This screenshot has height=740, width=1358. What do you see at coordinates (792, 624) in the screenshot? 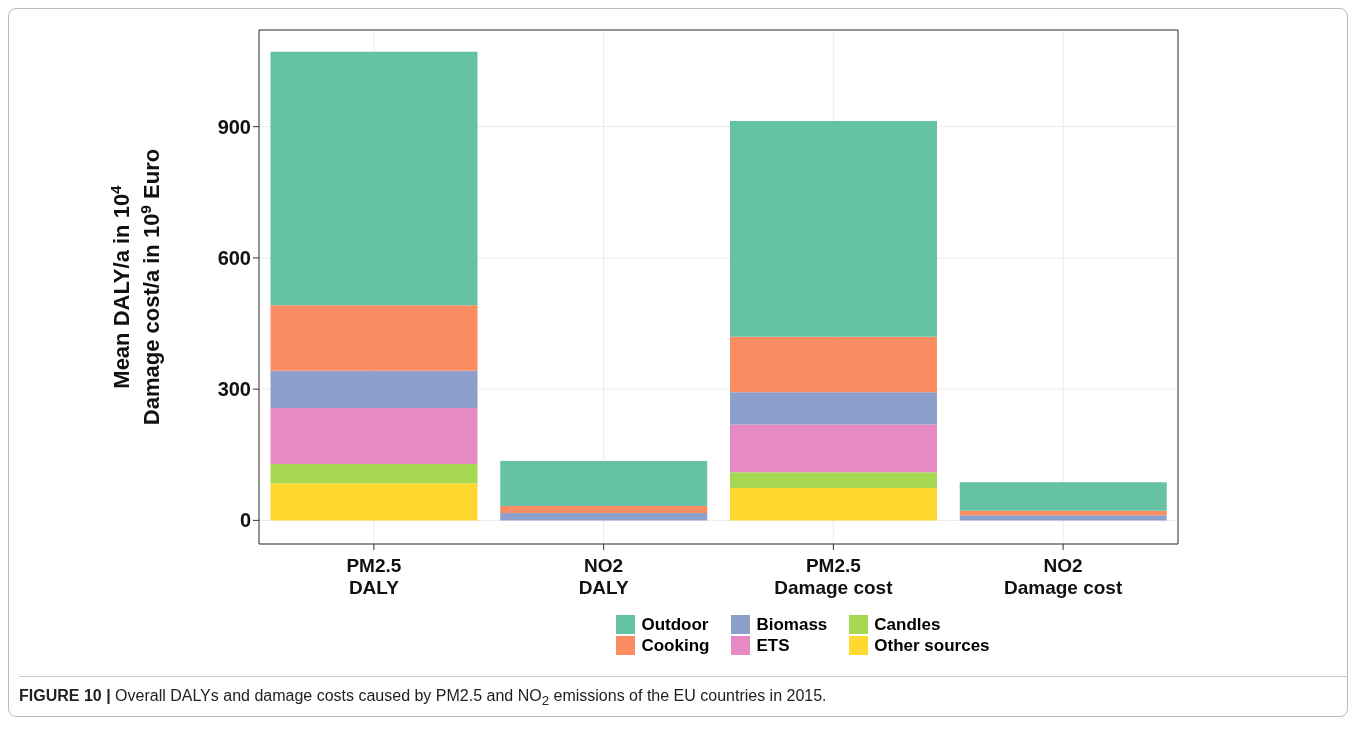
I see `legend-label: Biomass` at bounding box center [792, 624].